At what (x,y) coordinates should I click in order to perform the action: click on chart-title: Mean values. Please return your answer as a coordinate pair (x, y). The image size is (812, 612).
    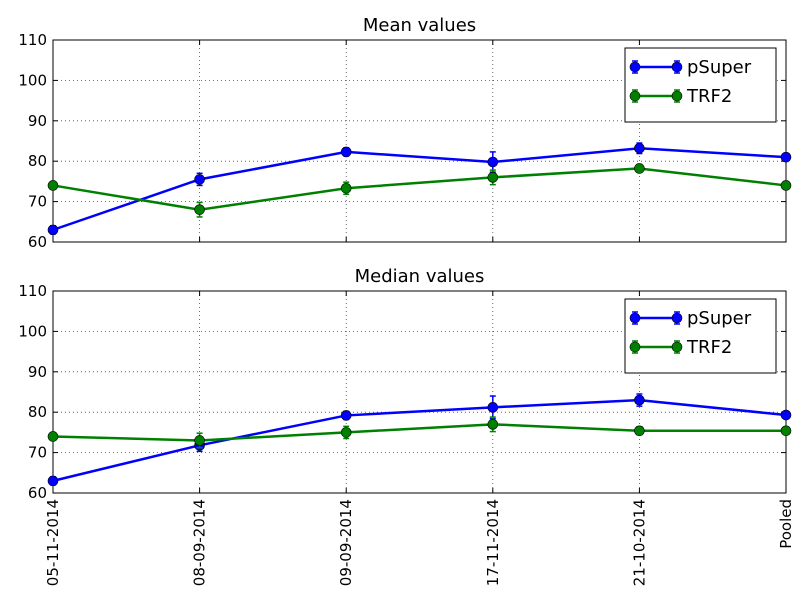
    Looking at the image, I should click on (419, 25).